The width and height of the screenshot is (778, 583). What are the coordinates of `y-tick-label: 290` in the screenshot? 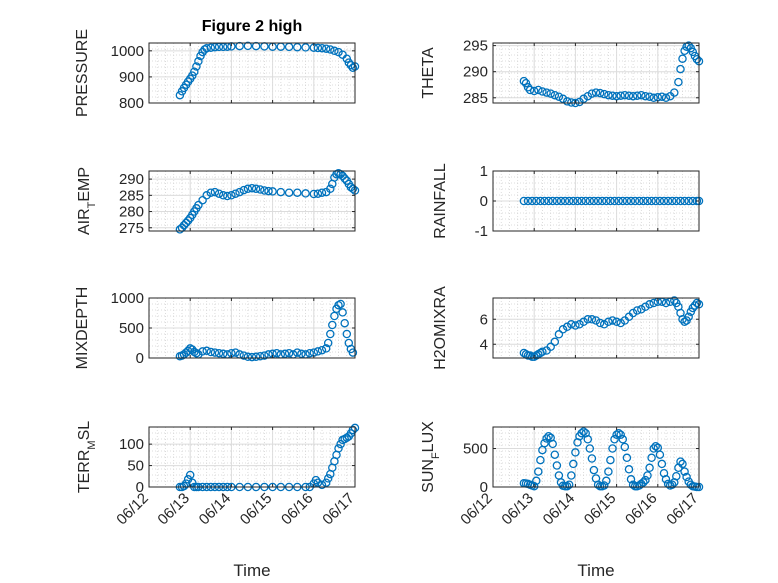 It's located at (475, 72).